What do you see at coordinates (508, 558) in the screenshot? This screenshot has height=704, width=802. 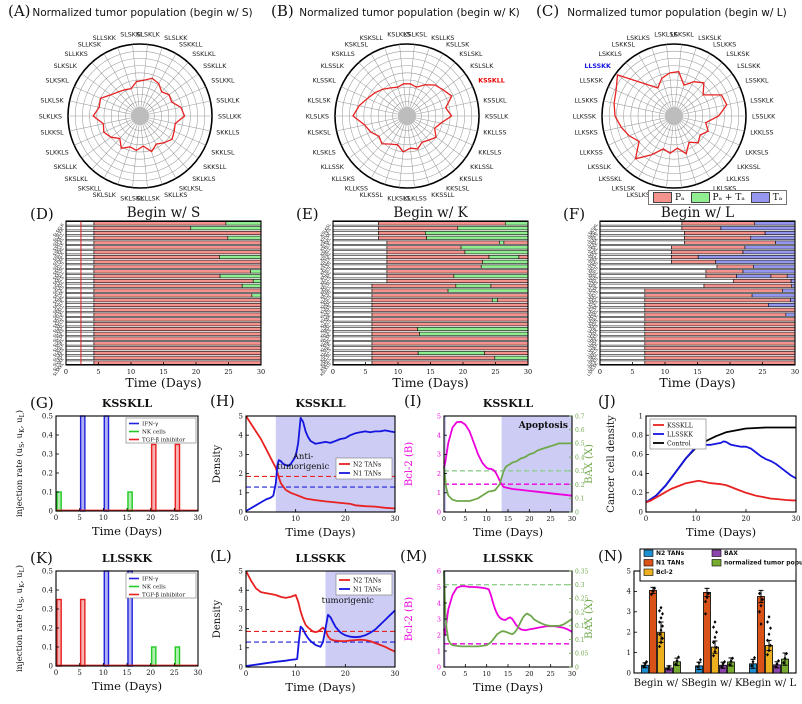 I see `panel-m-title: LLSSKK` at bounding box center [508, 558].